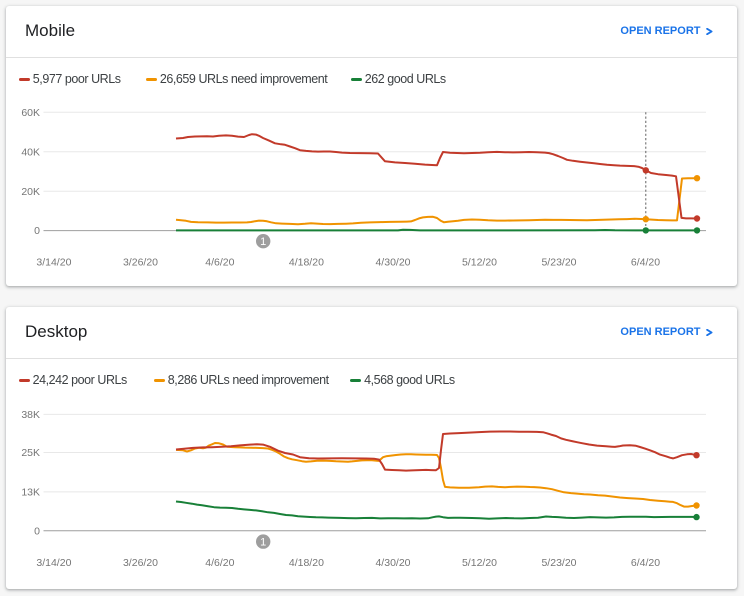 This screenshot has width=744, height=596. Describe the element at coordinates (30, 453) in the screenshot. I see `svg-text: 25K` at that location.